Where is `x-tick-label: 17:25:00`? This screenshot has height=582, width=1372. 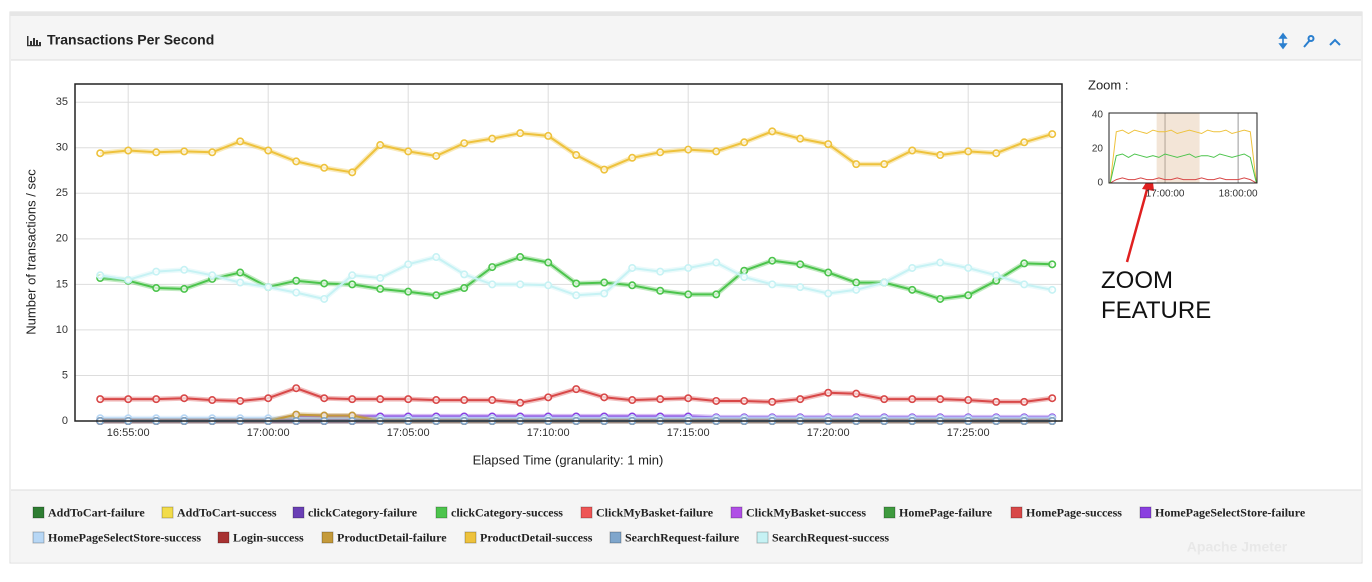
x-tick-label: 17:25:00 is located at coordinates (968, 433).